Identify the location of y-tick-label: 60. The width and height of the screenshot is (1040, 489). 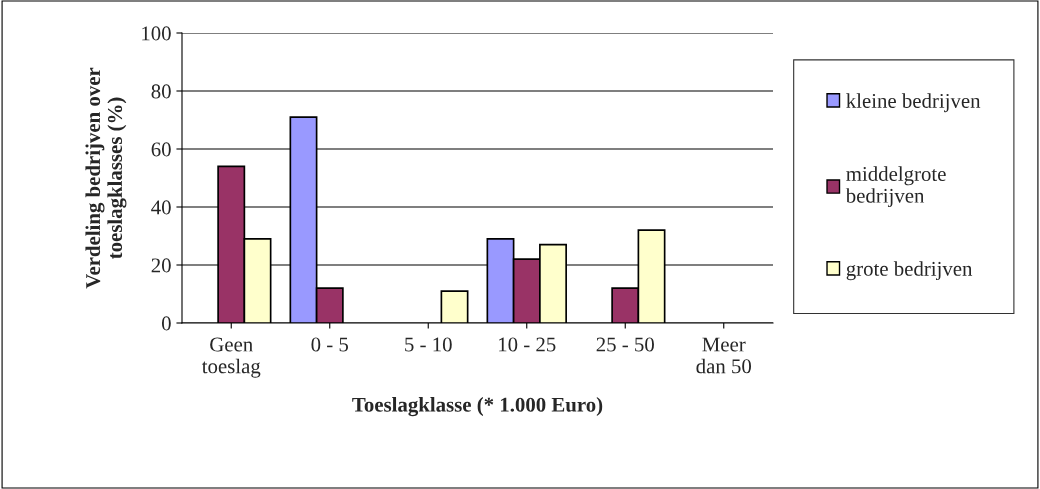
(161, 149).